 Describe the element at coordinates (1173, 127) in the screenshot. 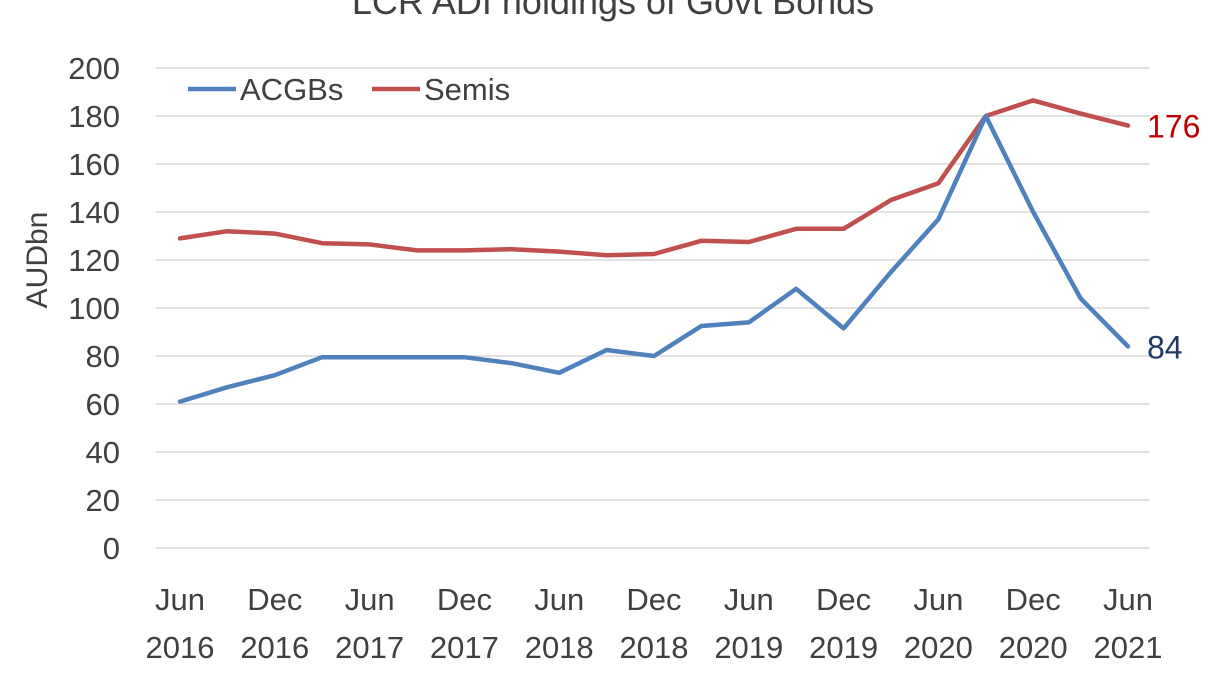

I see `end-label-semis: 176` at that location.